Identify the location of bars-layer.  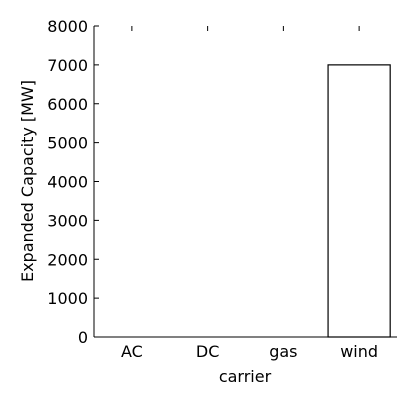
(359, 201).